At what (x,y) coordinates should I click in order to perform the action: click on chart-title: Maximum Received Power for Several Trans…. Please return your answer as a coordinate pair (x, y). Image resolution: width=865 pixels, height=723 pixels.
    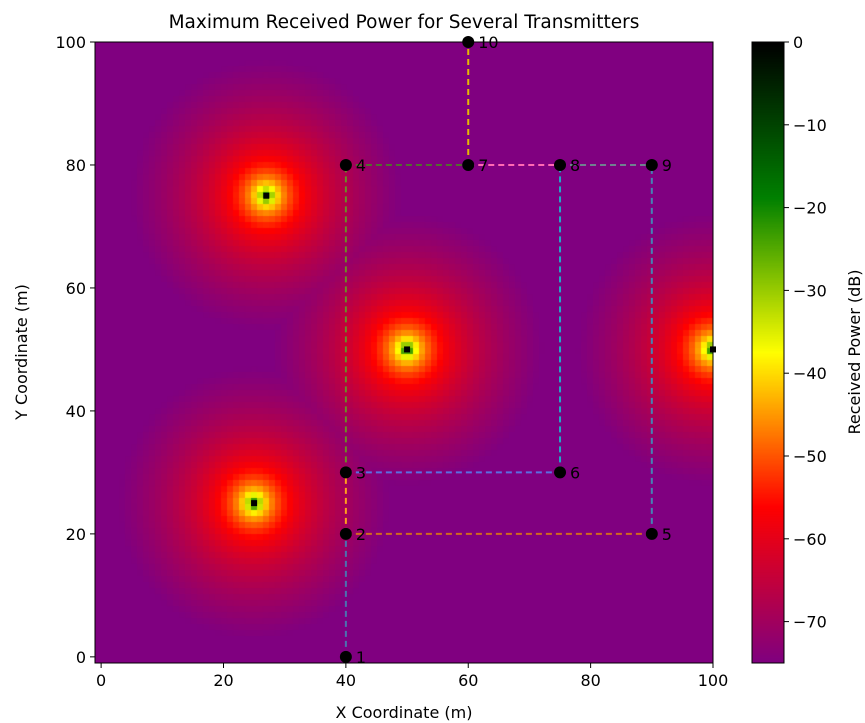
    Looking at the image, I should click on (404, 22).